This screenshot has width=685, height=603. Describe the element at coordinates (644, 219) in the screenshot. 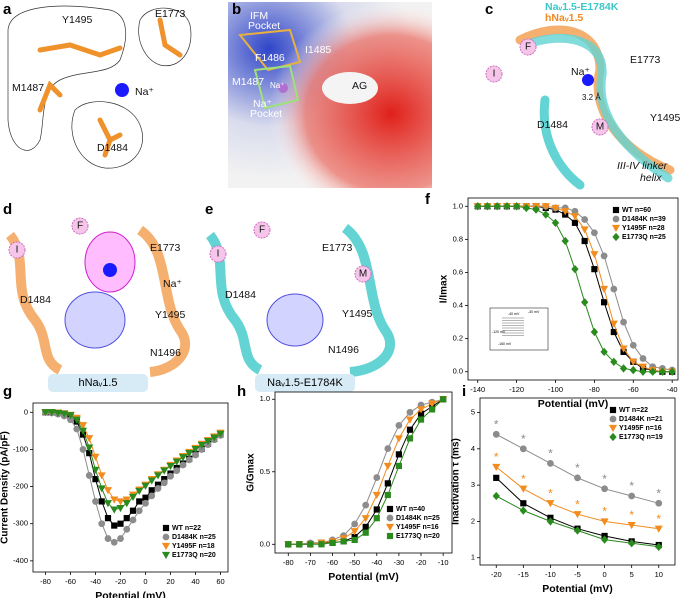

I see `legend-label: D1484K n=39` at that location.